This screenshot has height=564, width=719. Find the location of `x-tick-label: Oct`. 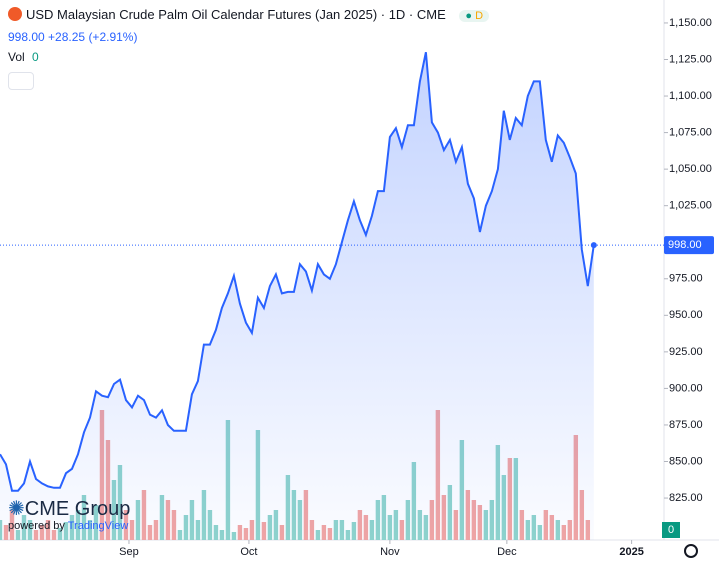

x-tick-label: Oct is located at coordinates (248, 552).